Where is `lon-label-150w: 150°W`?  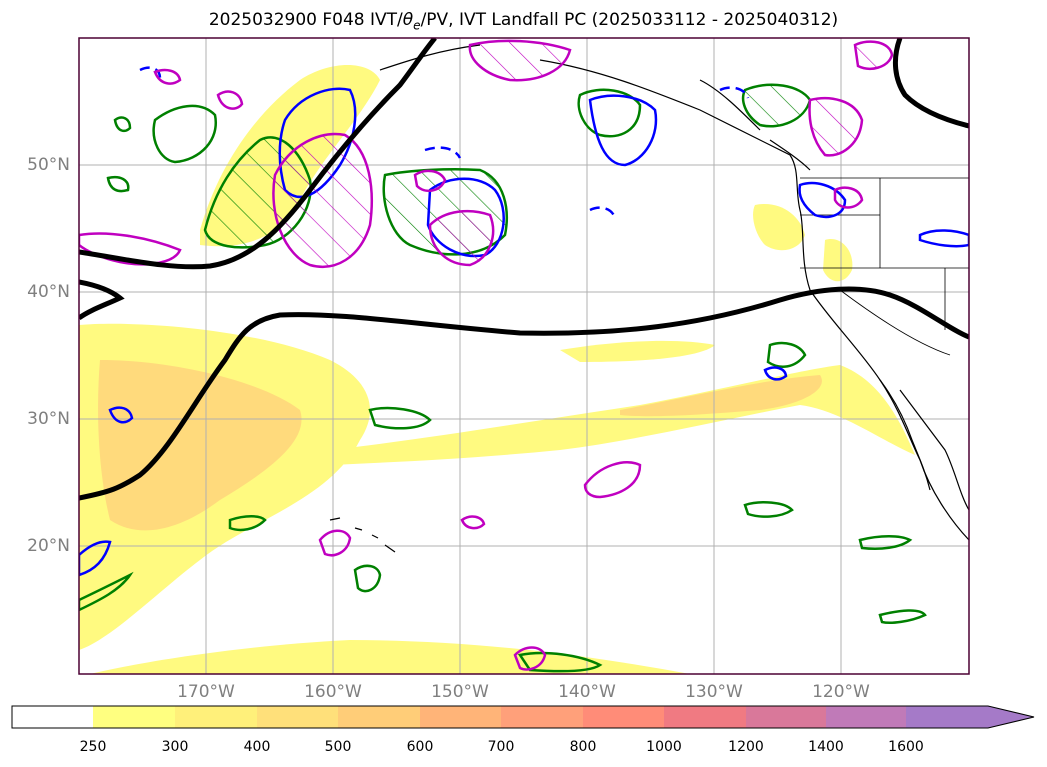
lon-label-150w: 150°W is located at coordinates (460, 692).